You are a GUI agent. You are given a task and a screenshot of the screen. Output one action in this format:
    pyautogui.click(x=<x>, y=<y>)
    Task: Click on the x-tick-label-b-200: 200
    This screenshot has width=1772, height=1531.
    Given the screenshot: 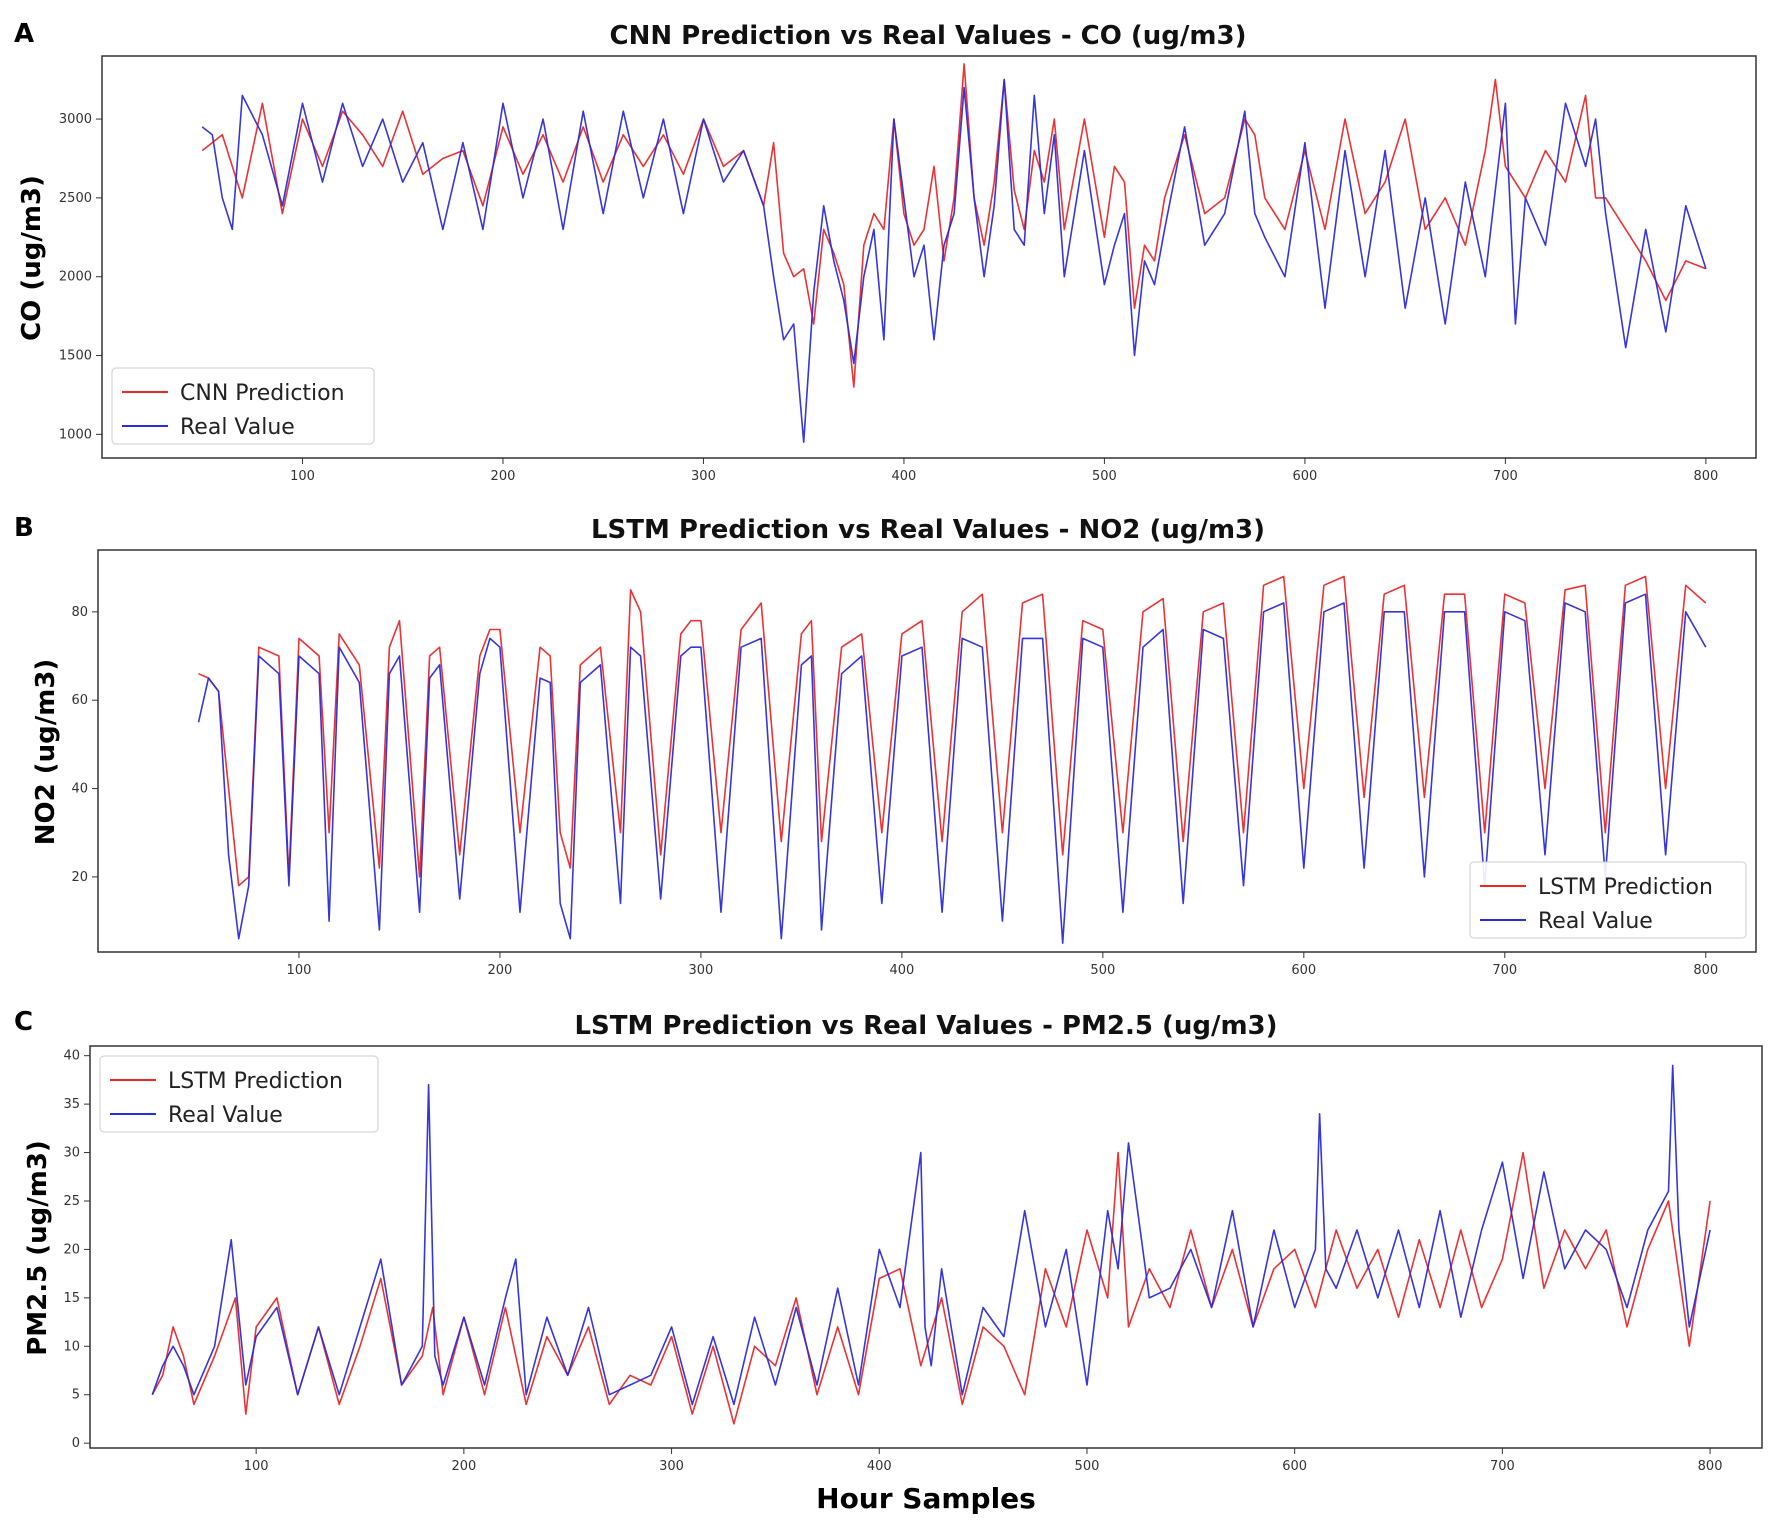 What is the action you would take?
    pyautogui.click(x=500, y=970)
    